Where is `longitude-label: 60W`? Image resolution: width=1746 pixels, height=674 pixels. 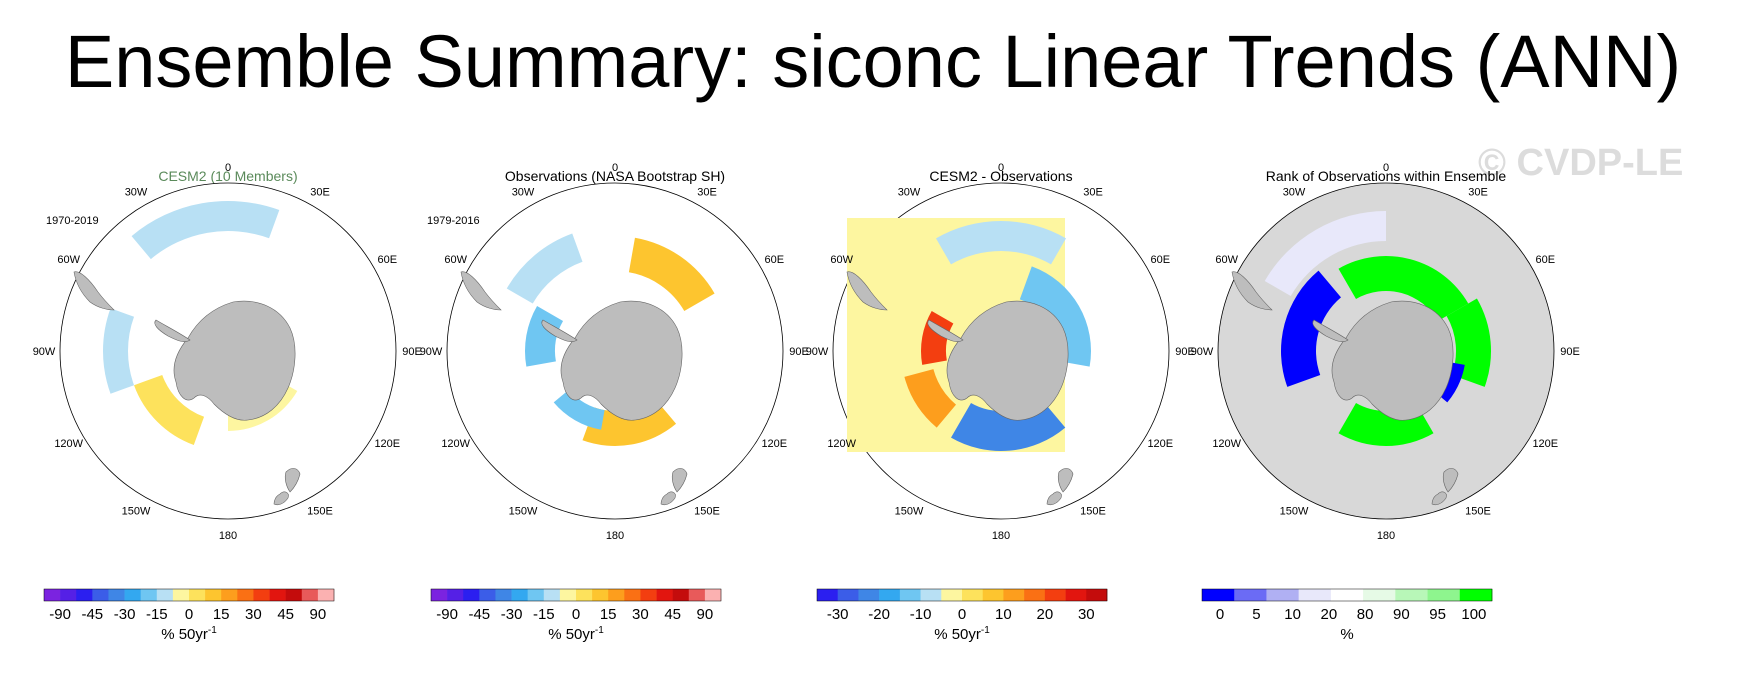
longitude-label: 60W is located at coordinates (841, 260).